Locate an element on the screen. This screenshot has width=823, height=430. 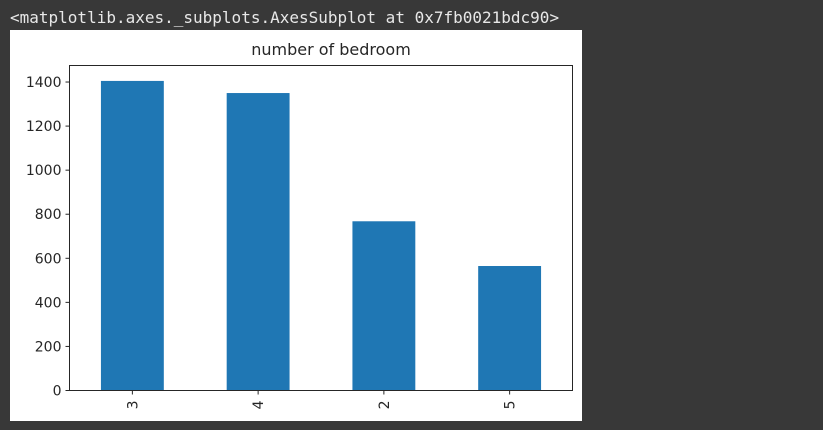
x-axis: 3 4 2 5 is located at coordinates (322, 400).